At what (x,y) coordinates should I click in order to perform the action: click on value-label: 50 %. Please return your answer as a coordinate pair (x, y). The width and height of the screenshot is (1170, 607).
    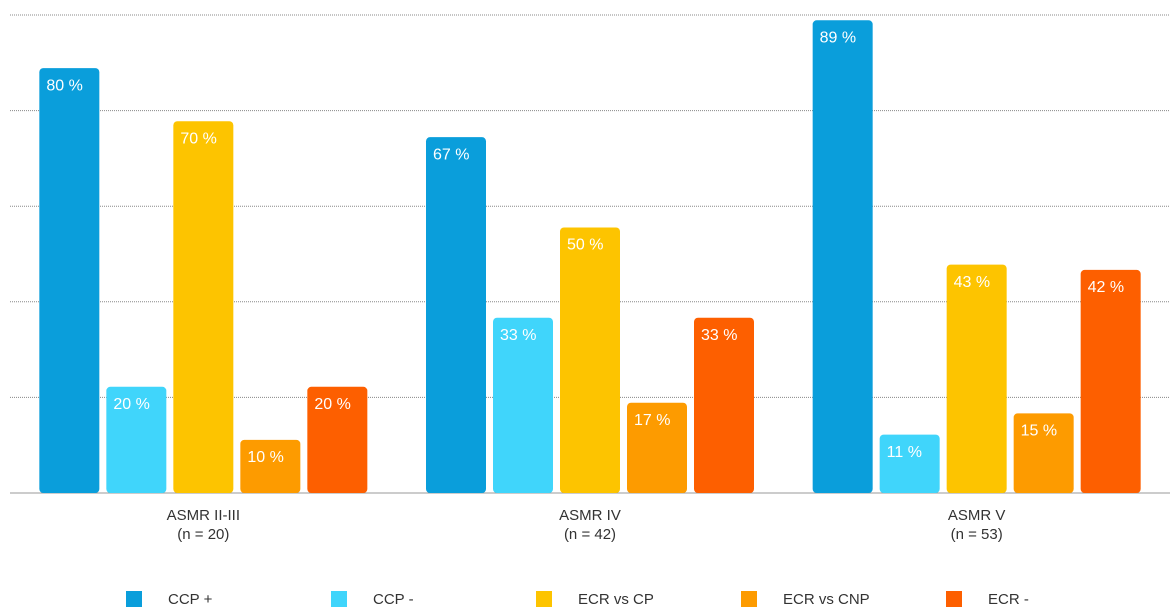
    Looking at the image, I should click on (585, 245).